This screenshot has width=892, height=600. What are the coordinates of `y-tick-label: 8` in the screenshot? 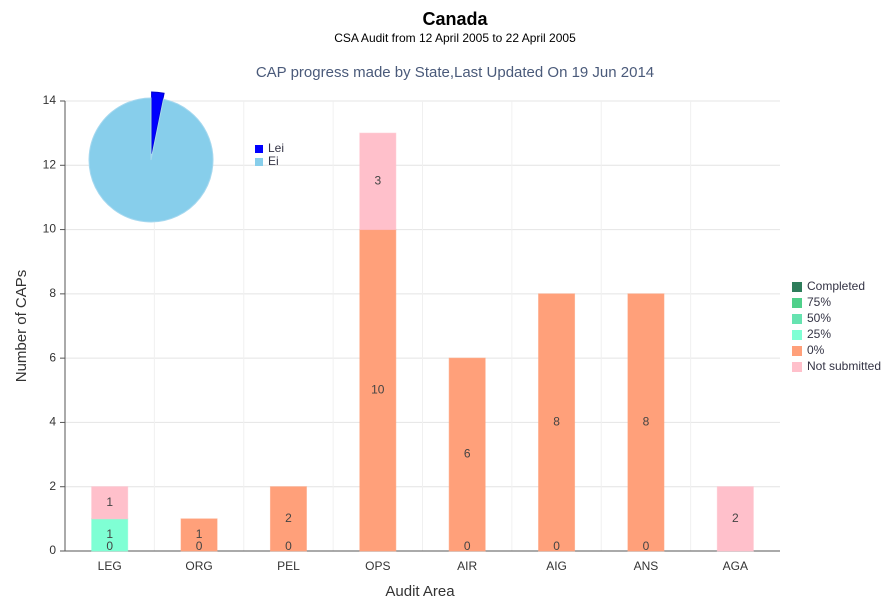 It's located at (52, 293).